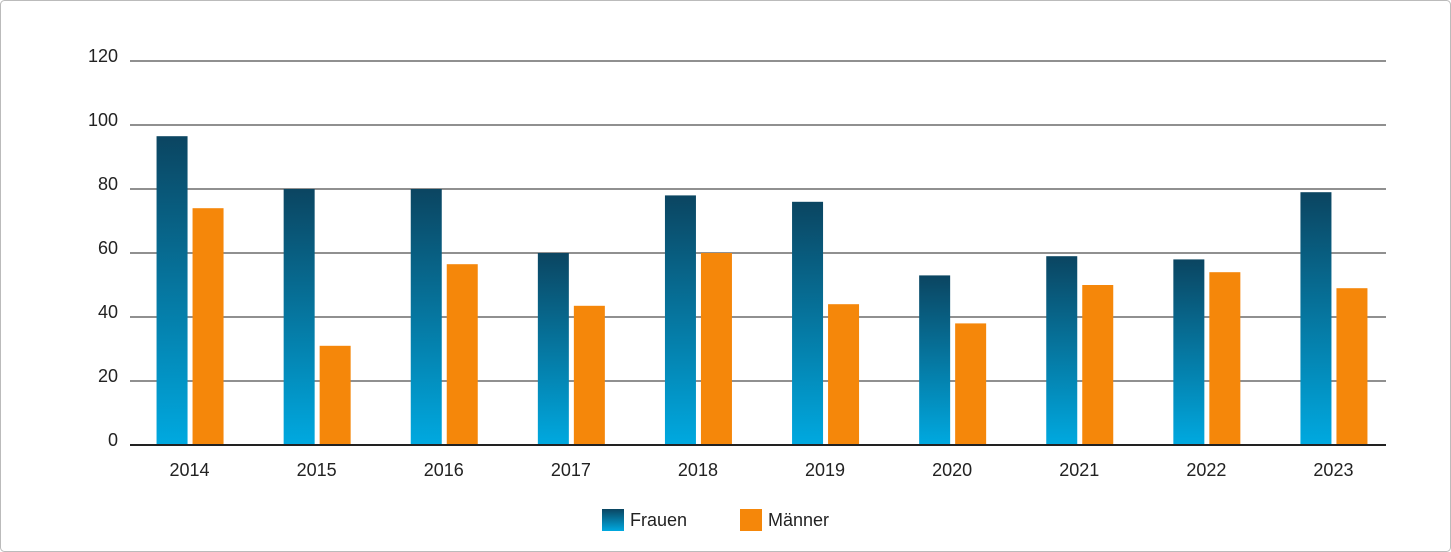  What do you see at coordinates (108, 312) in the screenshot?
I see `y-tick-label: 40` at bounding box center [108, 312].